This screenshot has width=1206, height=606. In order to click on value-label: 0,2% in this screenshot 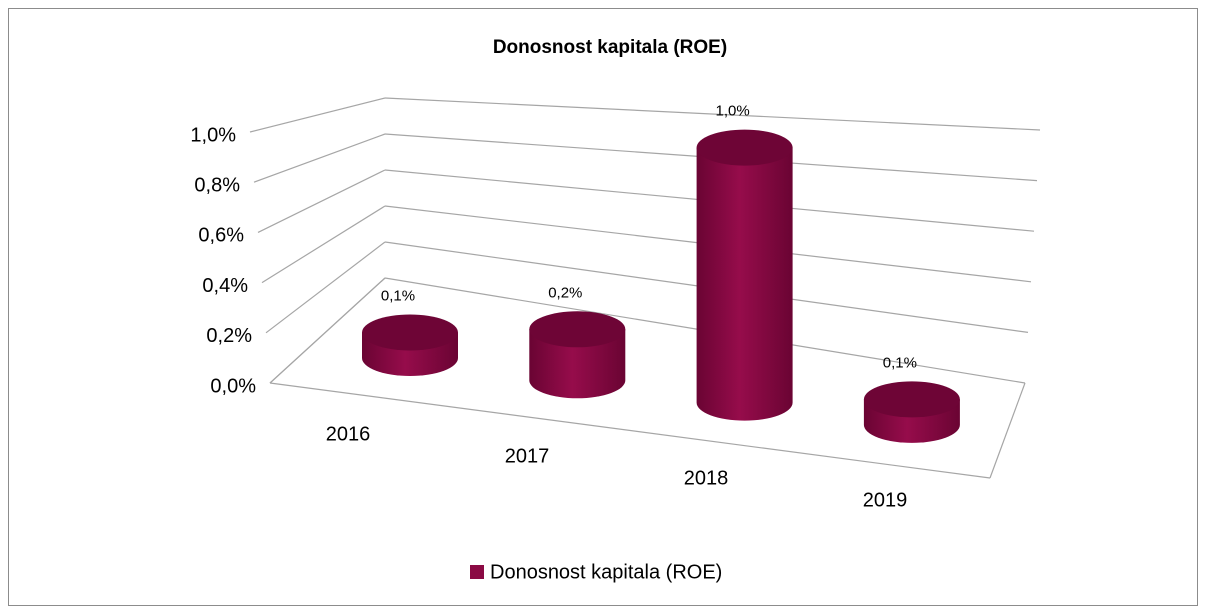, I will do `click(565, 292)`.